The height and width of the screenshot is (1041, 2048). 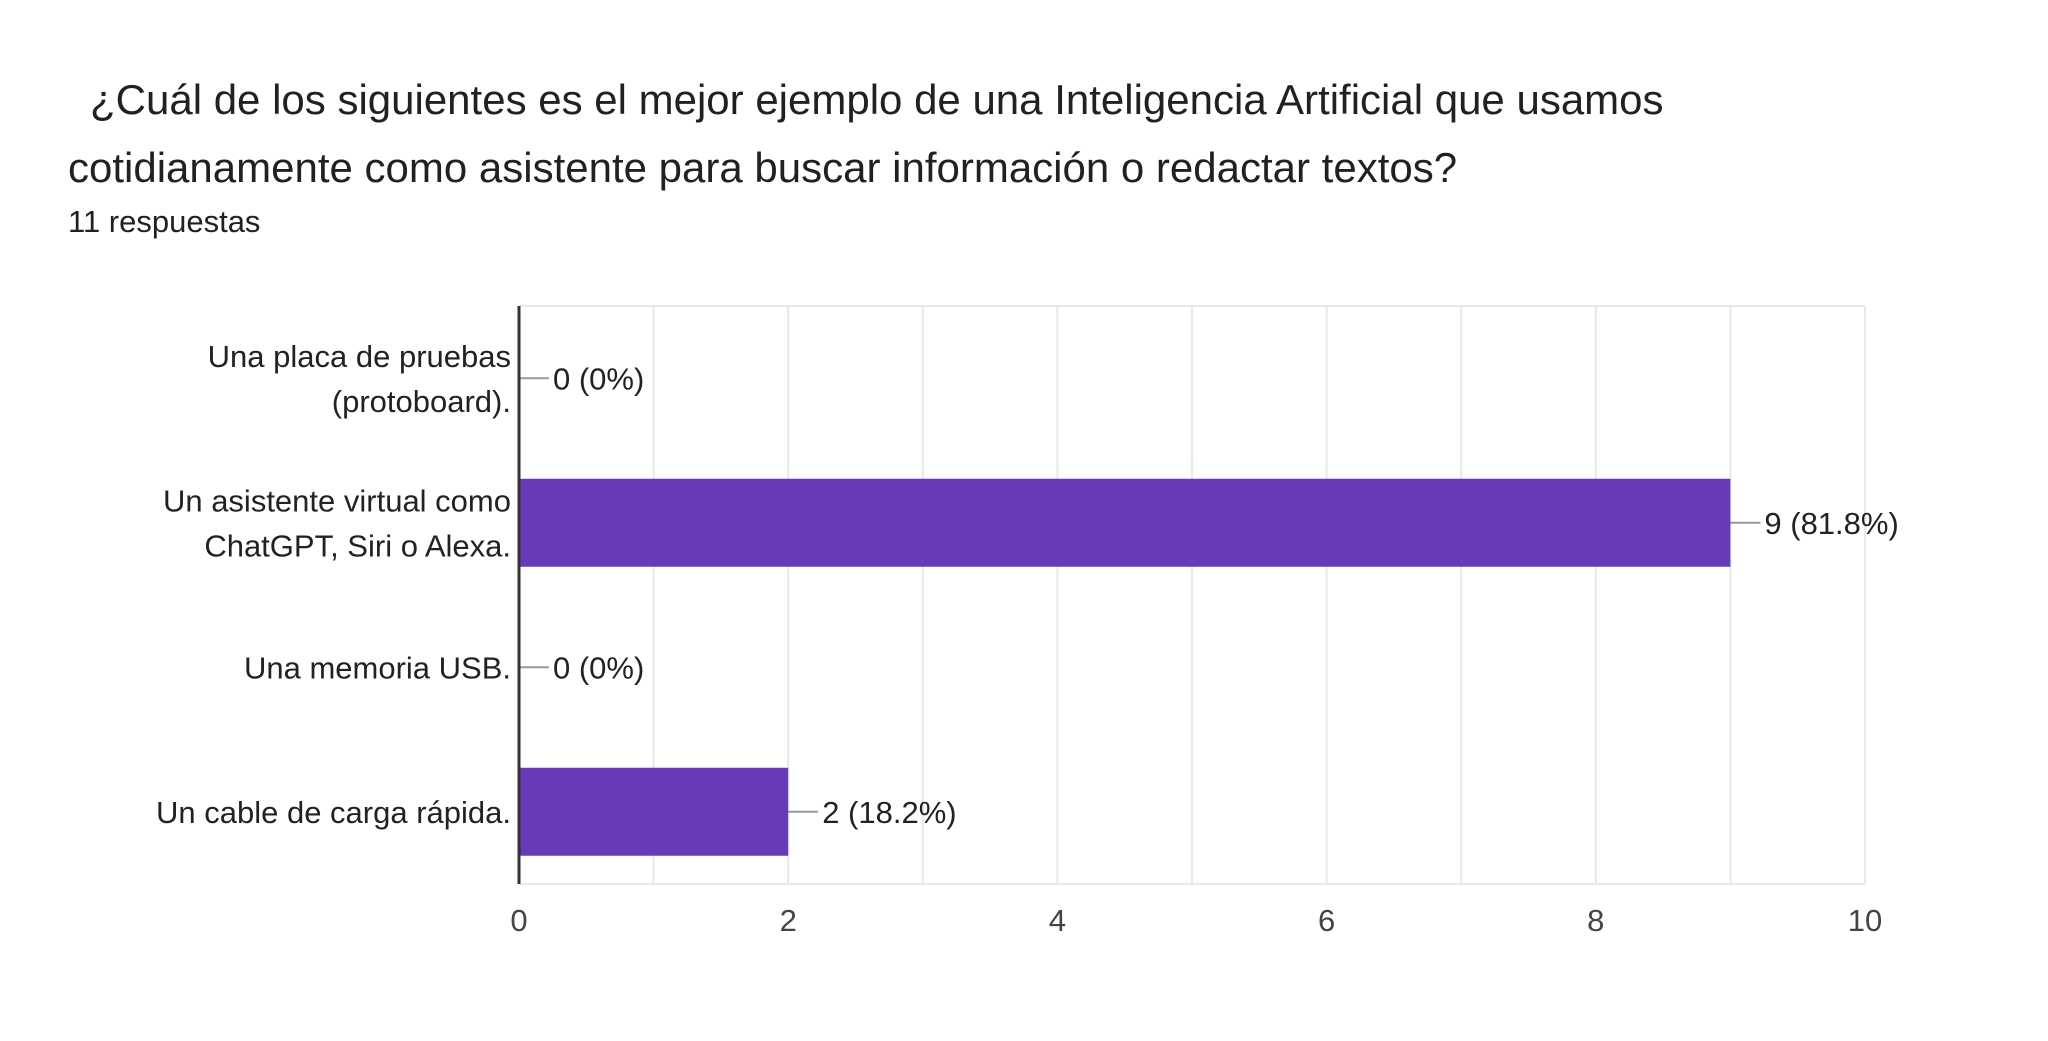 I want to click on category-label-line: Una placa de pruebas, so click(x=359, y=356).